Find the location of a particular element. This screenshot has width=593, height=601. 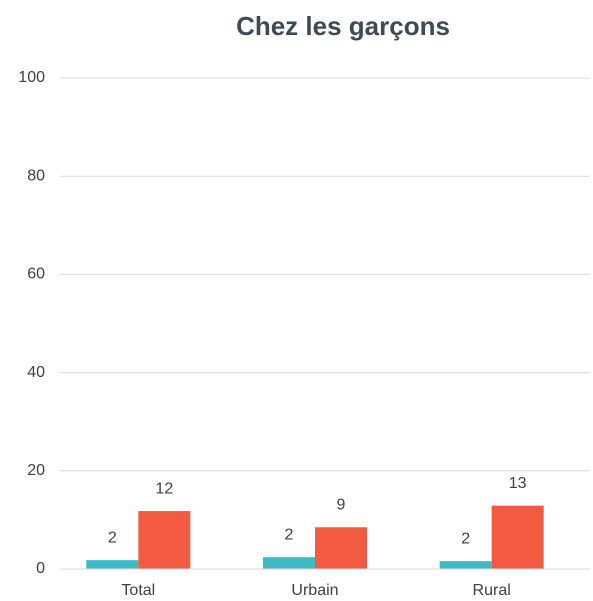

y-tick-label: 0 is located at coordinates (40, 568).